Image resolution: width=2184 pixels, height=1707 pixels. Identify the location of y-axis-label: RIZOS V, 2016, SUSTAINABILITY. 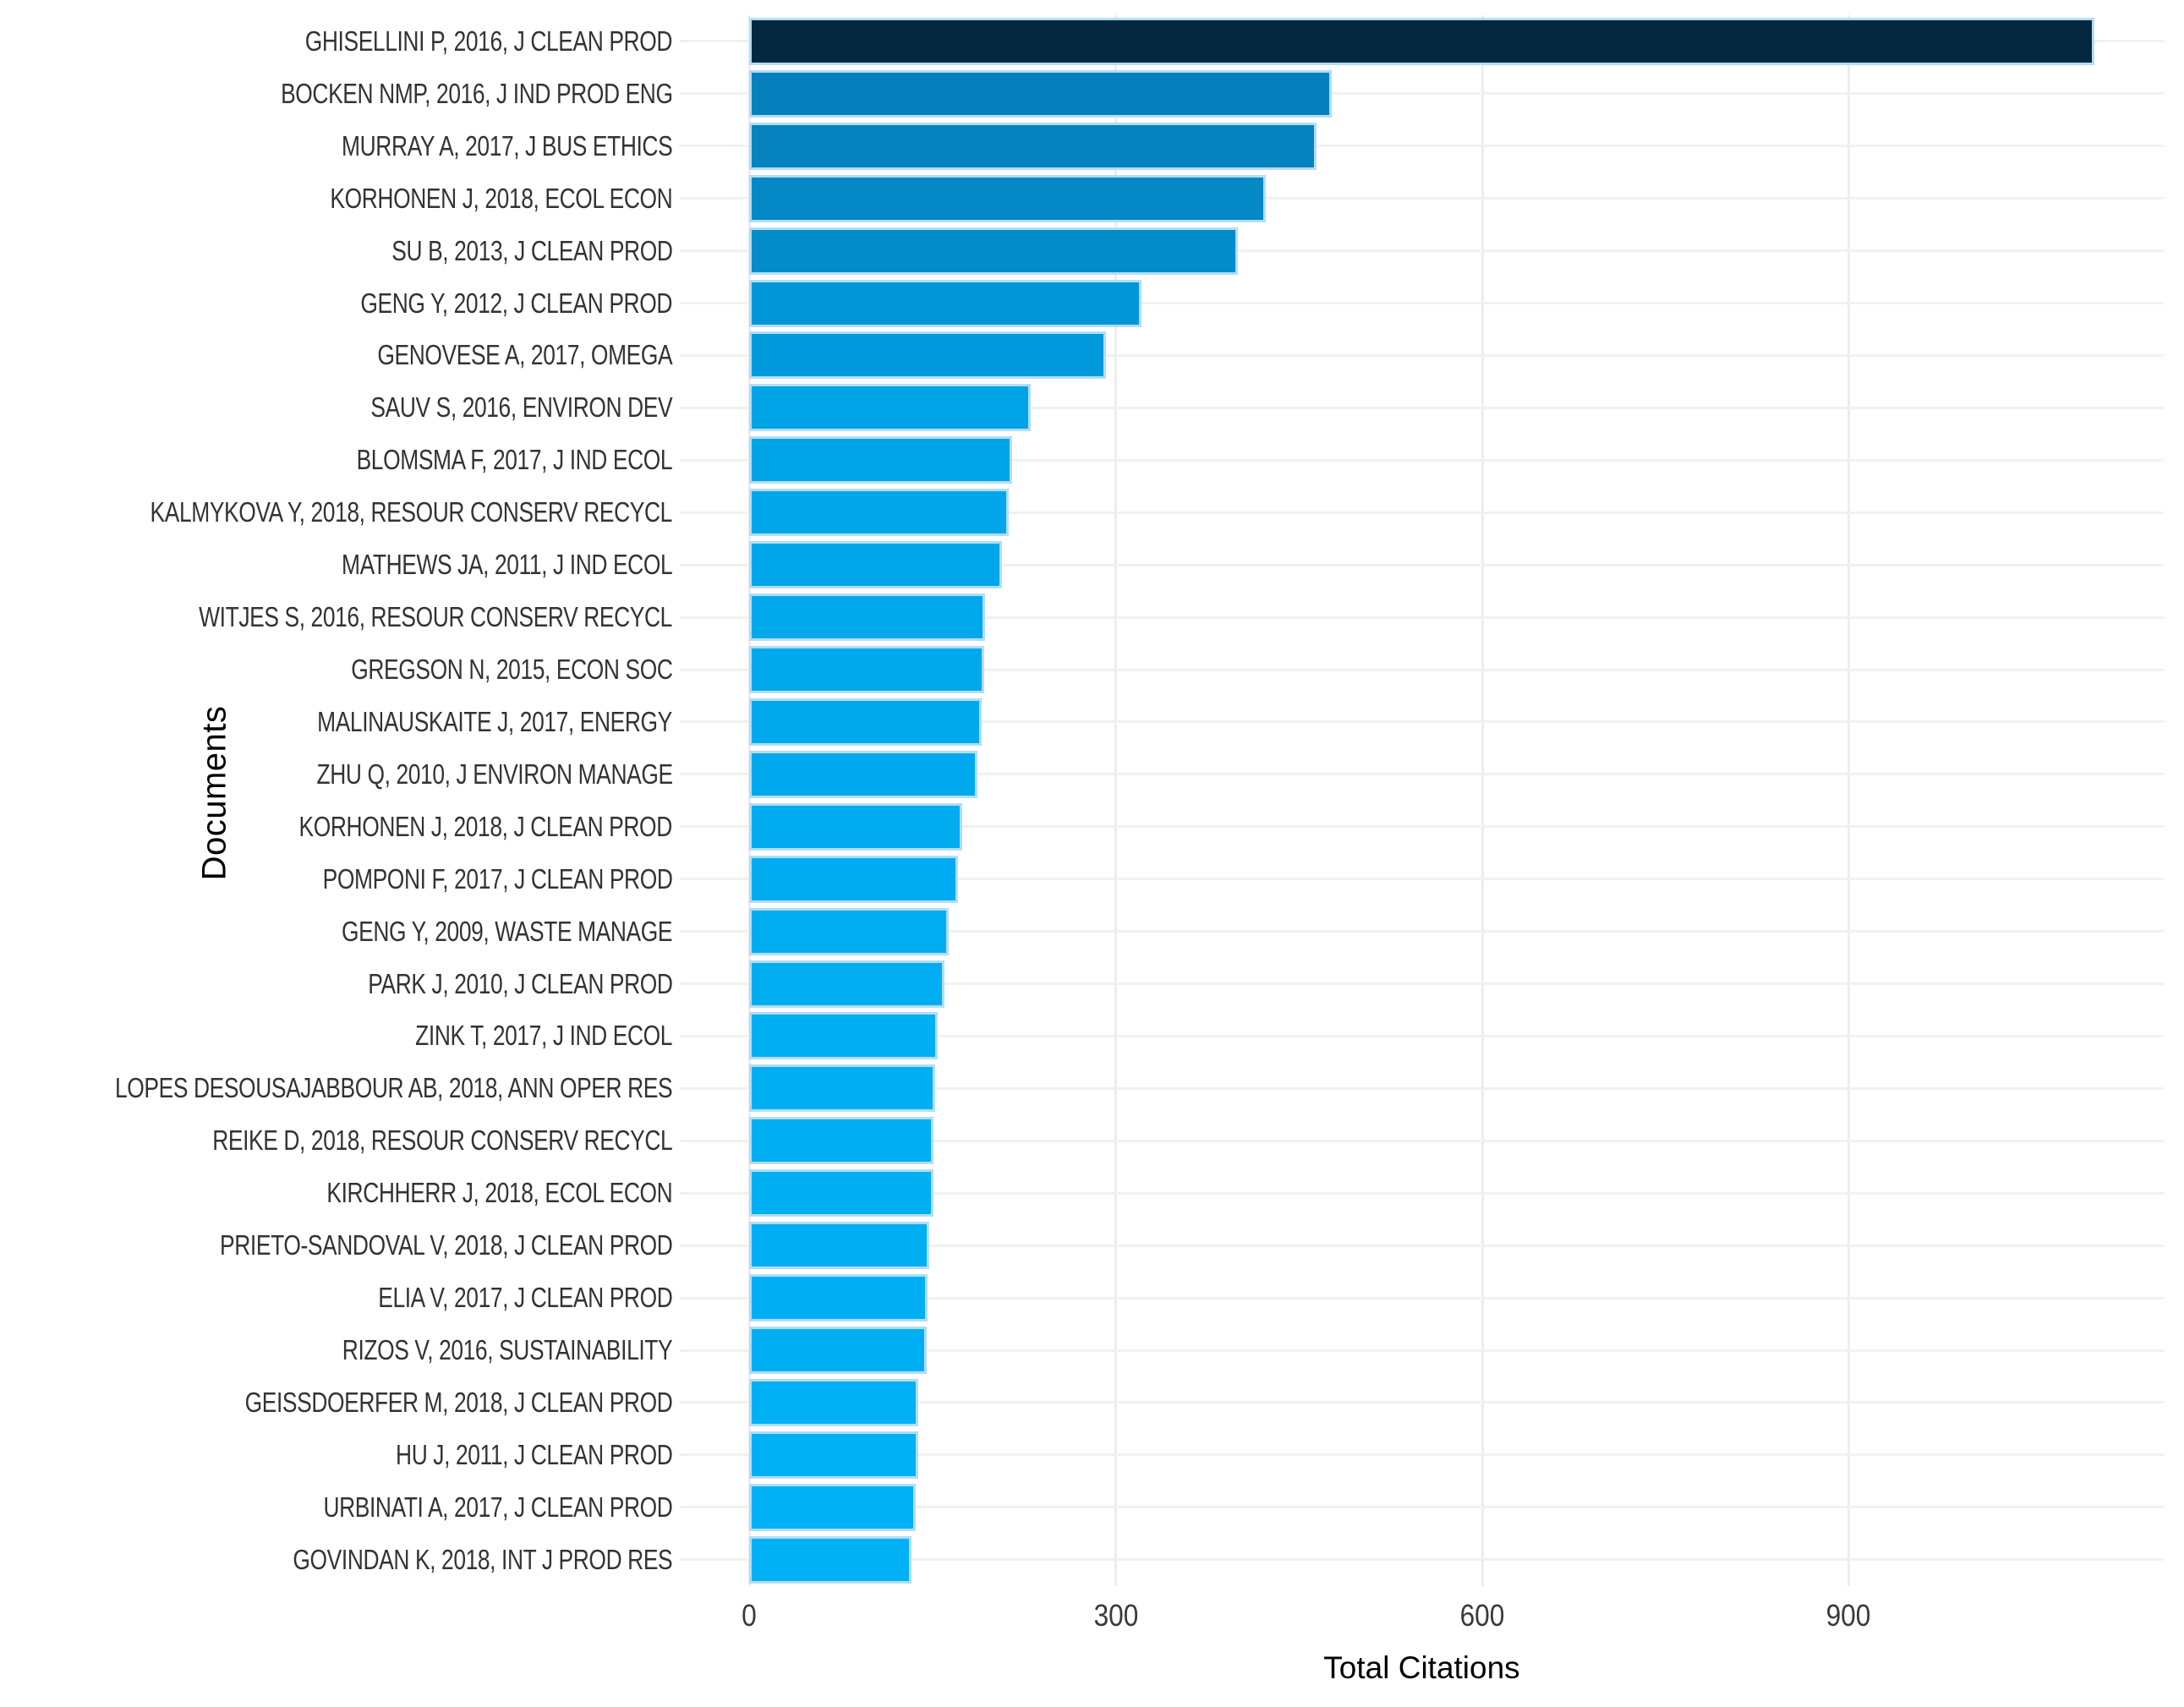
(508, 1349).